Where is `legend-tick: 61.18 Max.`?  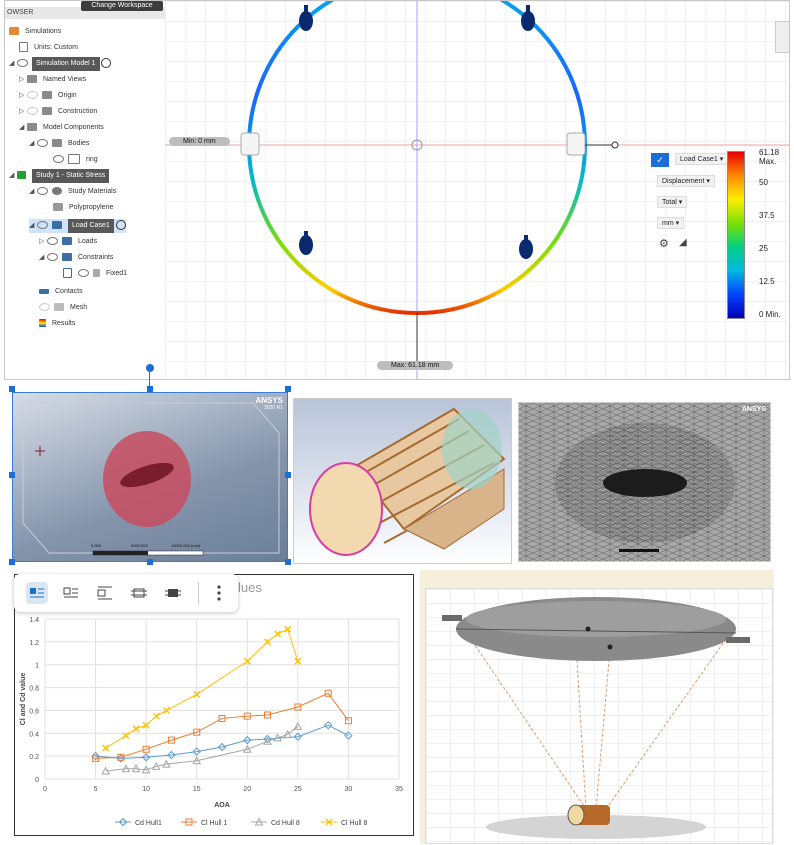
legend-tick: 61.18 Max. is located at coordinates (769, 157).